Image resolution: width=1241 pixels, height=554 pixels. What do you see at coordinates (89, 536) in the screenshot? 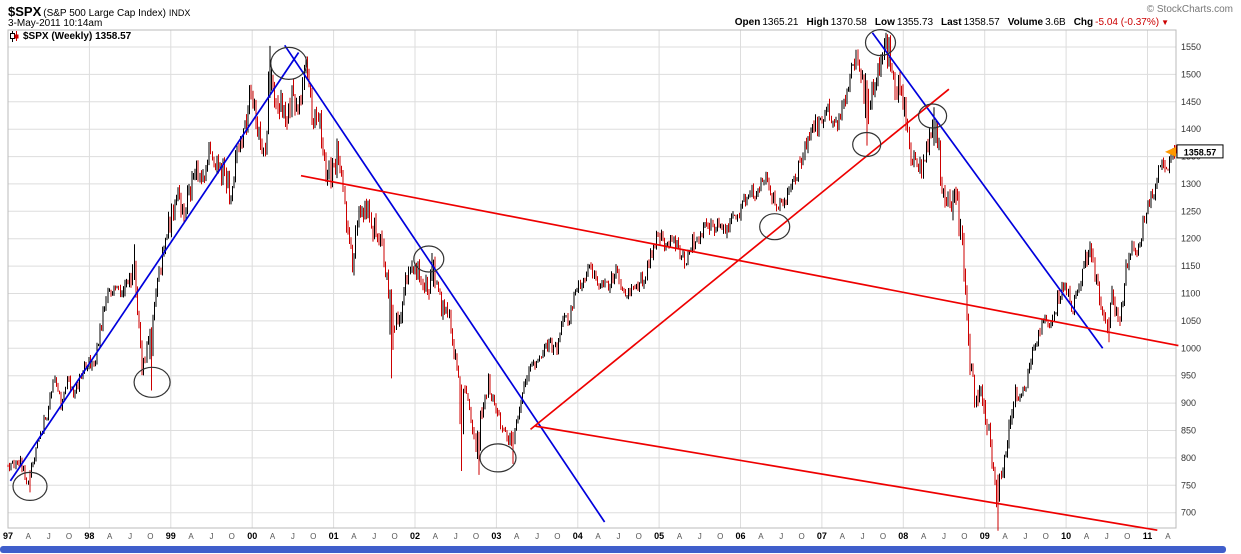
I see `svg-text: 98` at bounding box center [89, 536].